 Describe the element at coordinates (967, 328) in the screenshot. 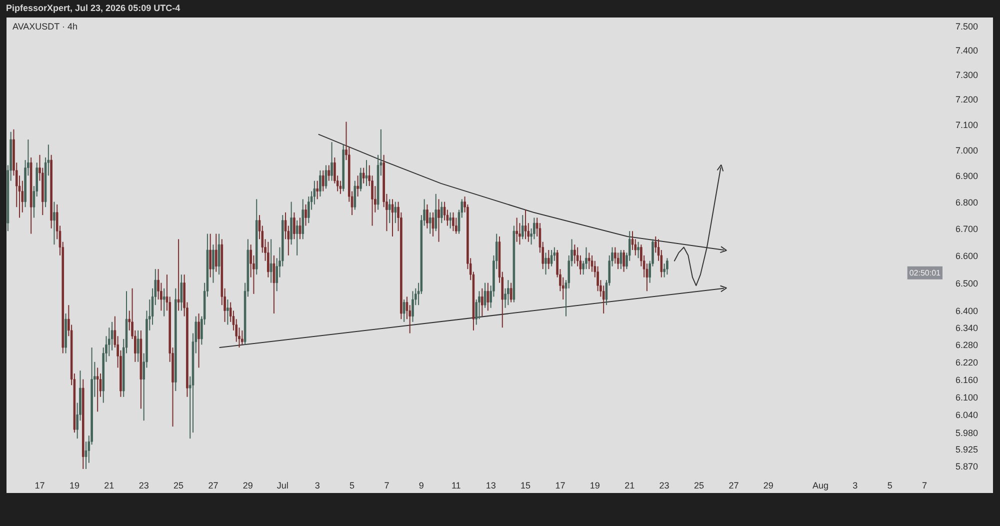

I see `y-tick-label: 6.340` at that location.